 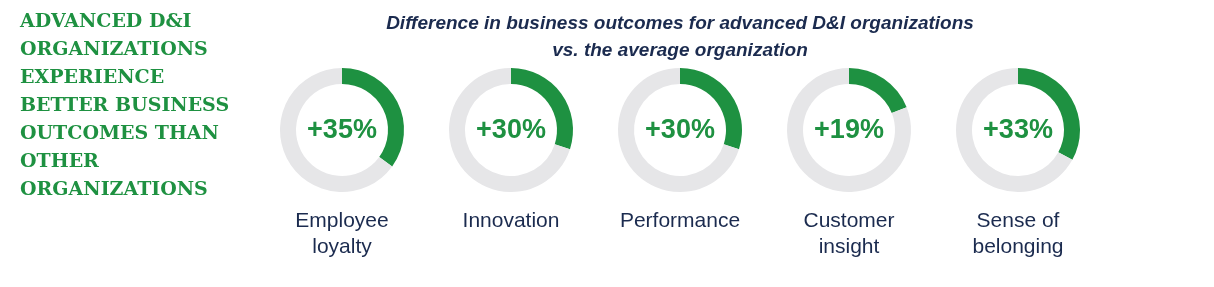 What do you see at coordinates (1018, 129) in the screenshot?
I see `data-label: +33%` at bounding box center [1018, 129].